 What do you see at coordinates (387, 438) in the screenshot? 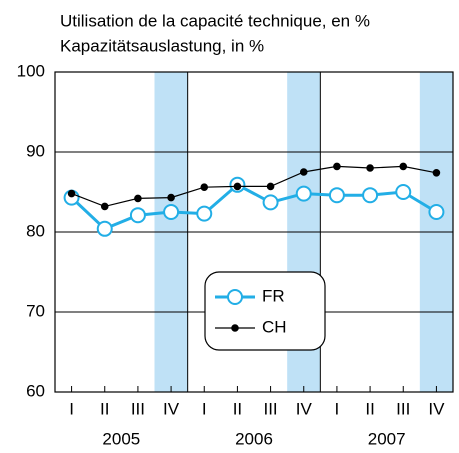
I see `year-label: 2007` at bounding box center [387, 438].